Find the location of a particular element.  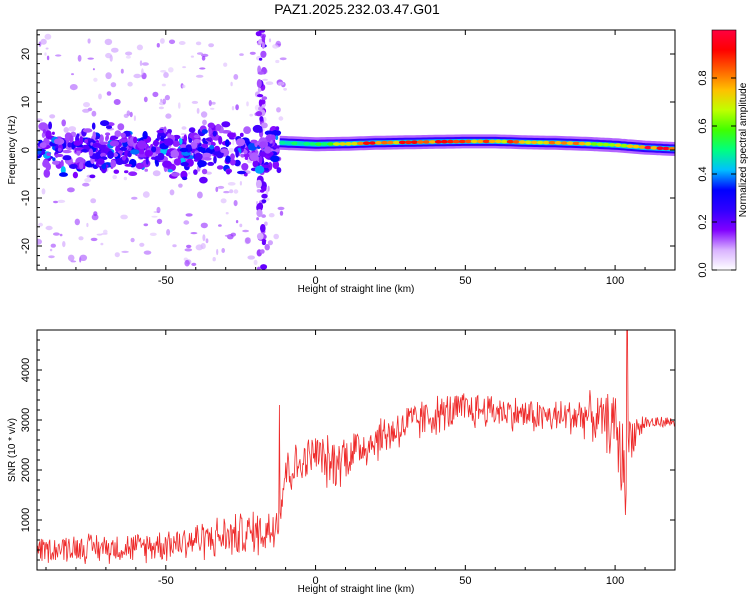

figure-title: PAZ1.2025.232.03.47.G01 is located at coordinates (357, 9).